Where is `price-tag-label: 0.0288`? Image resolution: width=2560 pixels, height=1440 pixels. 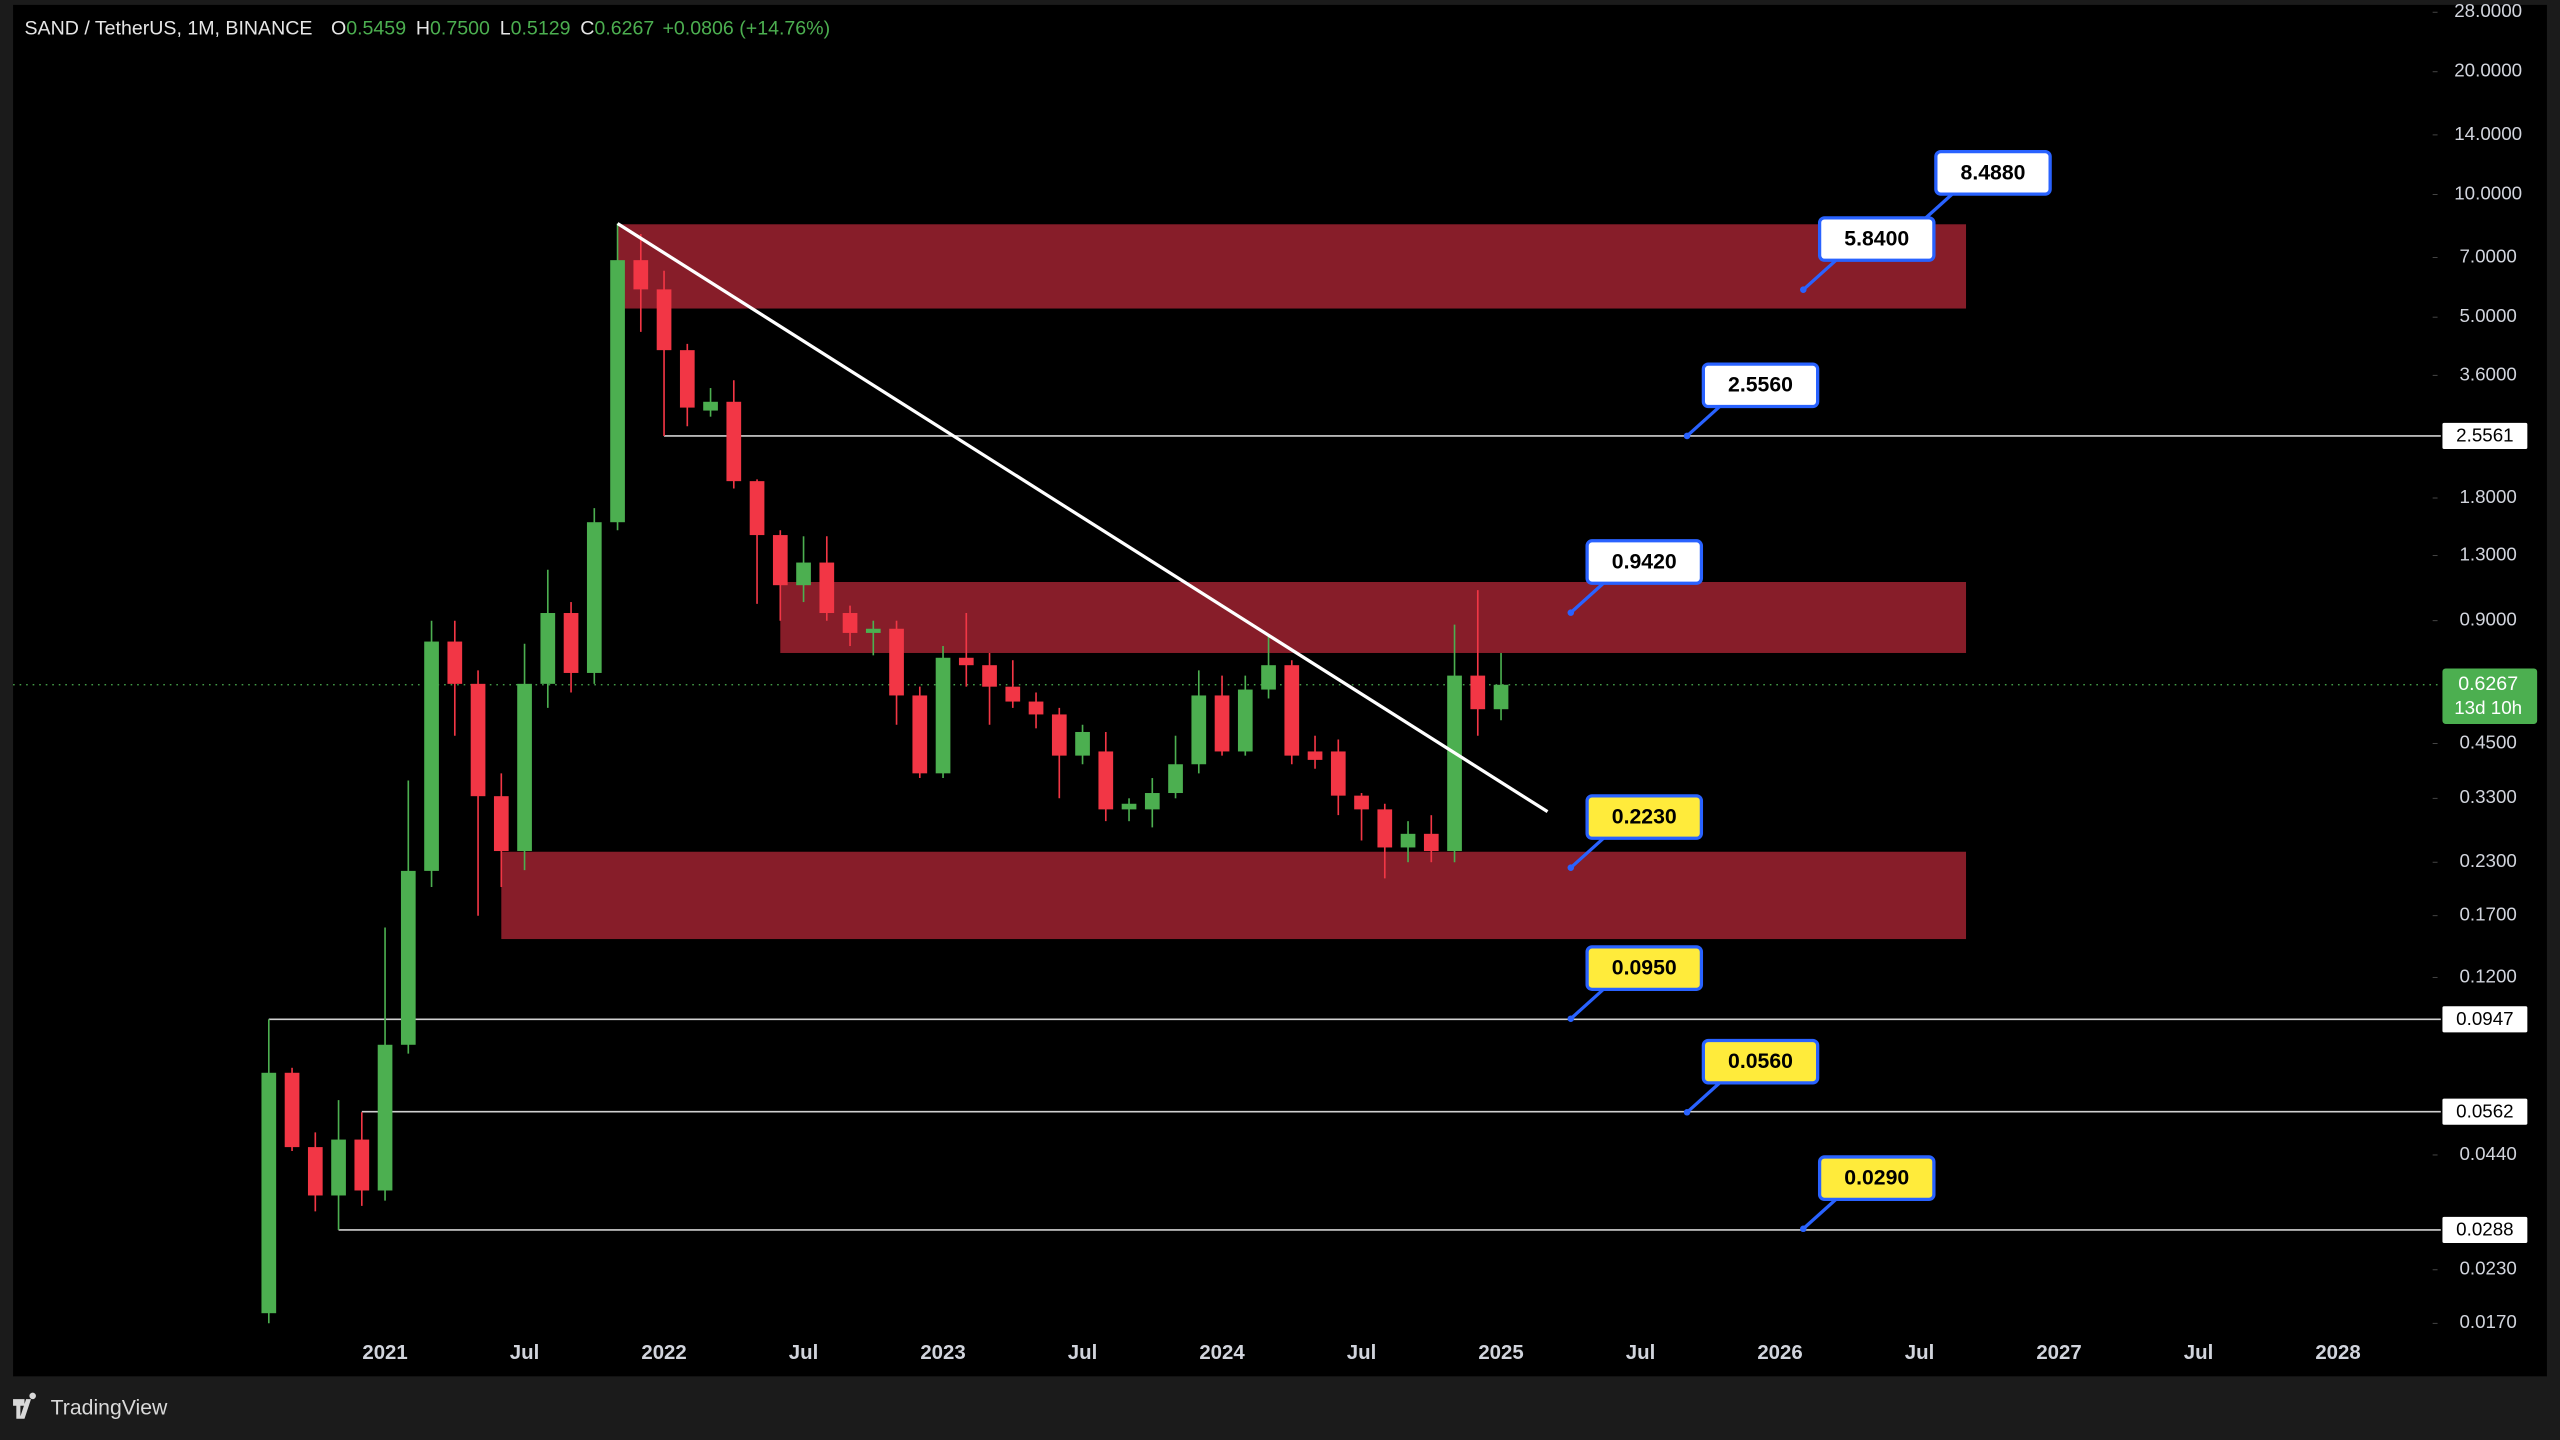
price-tag-label: 0.0288 is located at coordinates (2484, 1229).